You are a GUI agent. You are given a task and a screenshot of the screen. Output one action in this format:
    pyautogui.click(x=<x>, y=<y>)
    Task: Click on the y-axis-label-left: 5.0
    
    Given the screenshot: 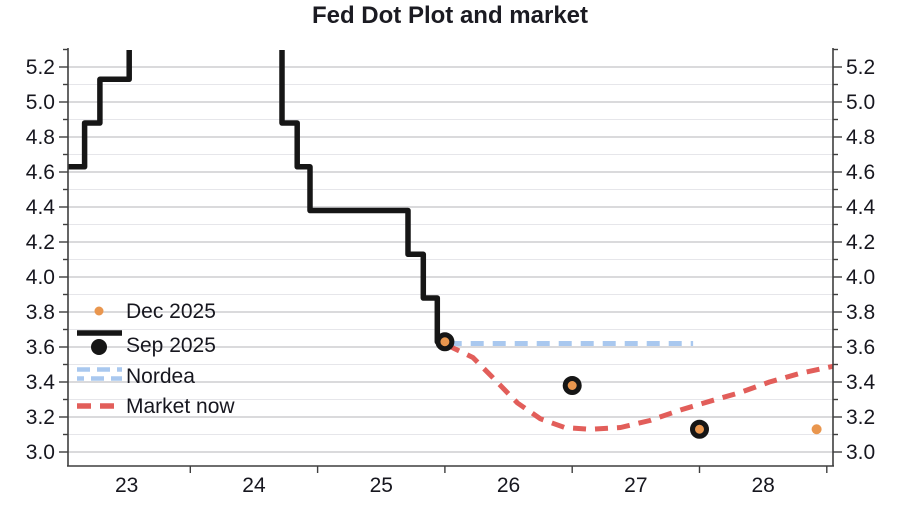 What is the action you would take?
    pyautogui.click(x=40, y=102)
    